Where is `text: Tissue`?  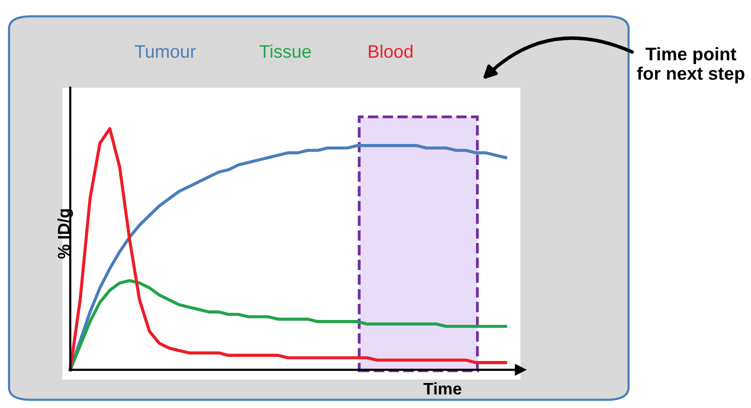
text: Tissue is located at coordinates (285, 51).